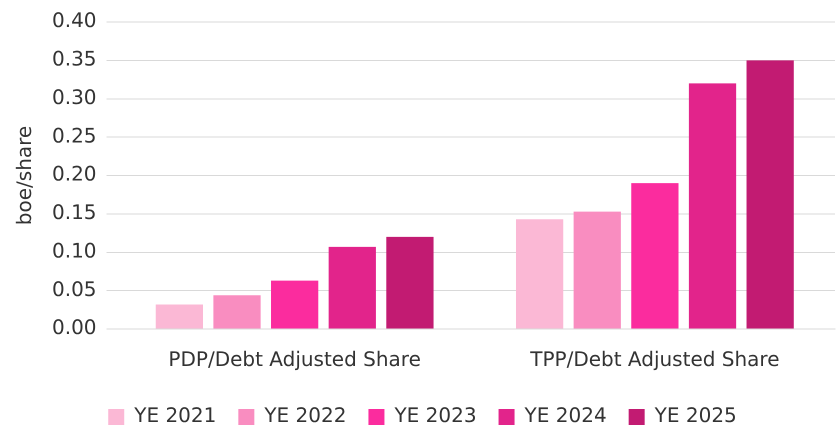 This screenshot has width=837, height=437. Describe the element at coordinates (294, 359) in the screenshot. I see `x-tick-label: PDP/Debt Adjusted Share` at that location.